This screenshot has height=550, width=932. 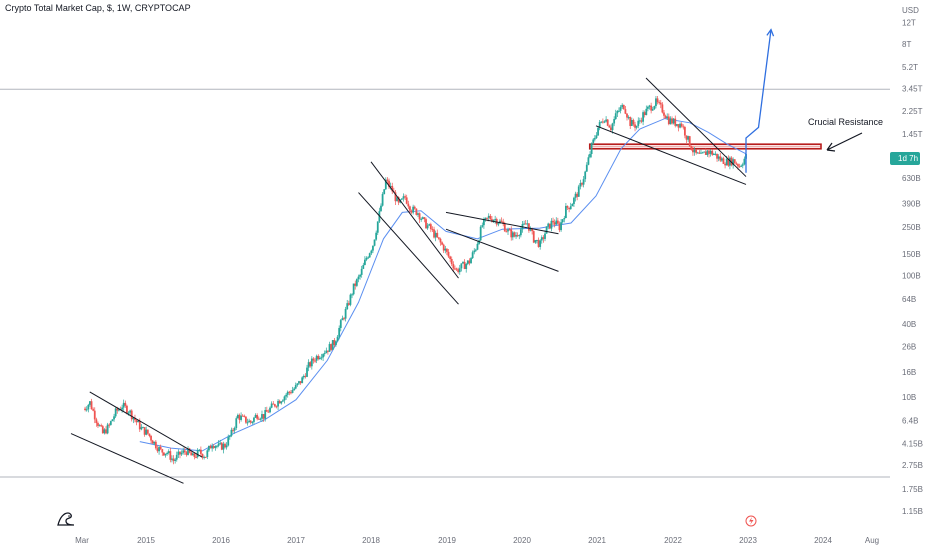 What do you see at coordinates (906, 44) in the screenshot?
I see `y-tick-label: 8T` at bounding box center [906, 44].